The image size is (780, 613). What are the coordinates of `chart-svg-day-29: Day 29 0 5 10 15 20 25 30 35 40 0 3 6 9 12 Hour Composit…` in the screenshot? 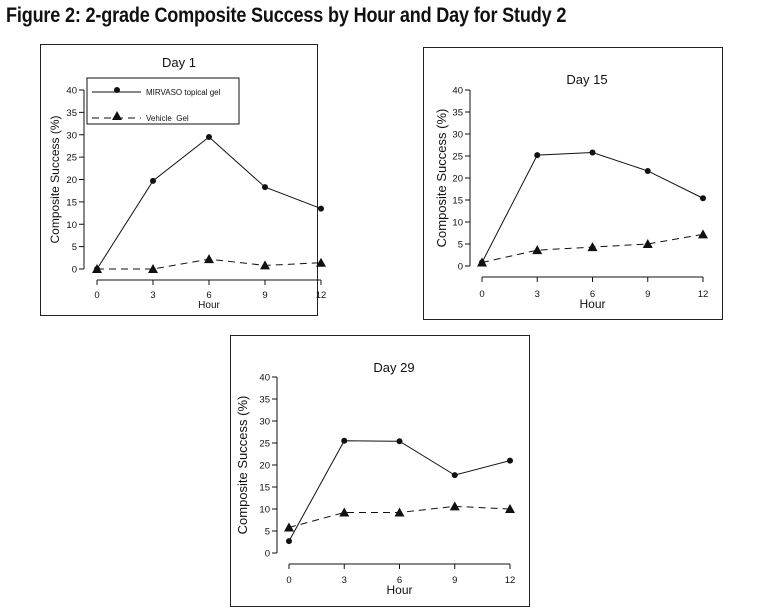 It's located at (375, 478).